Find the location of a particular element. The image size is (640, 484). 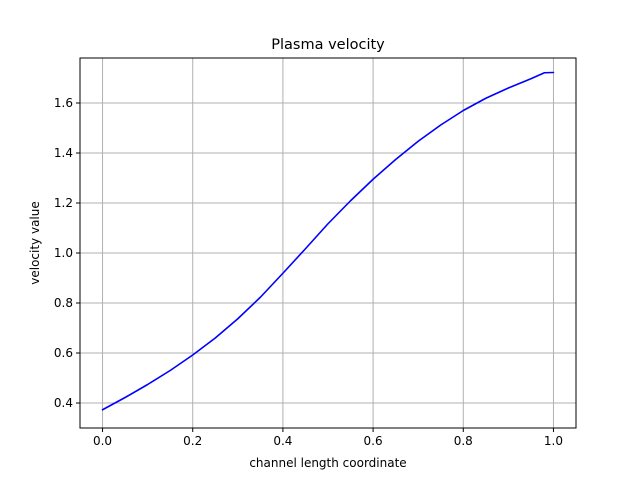

x-tick-label: 0.4 is located at coordinates (282, 441).